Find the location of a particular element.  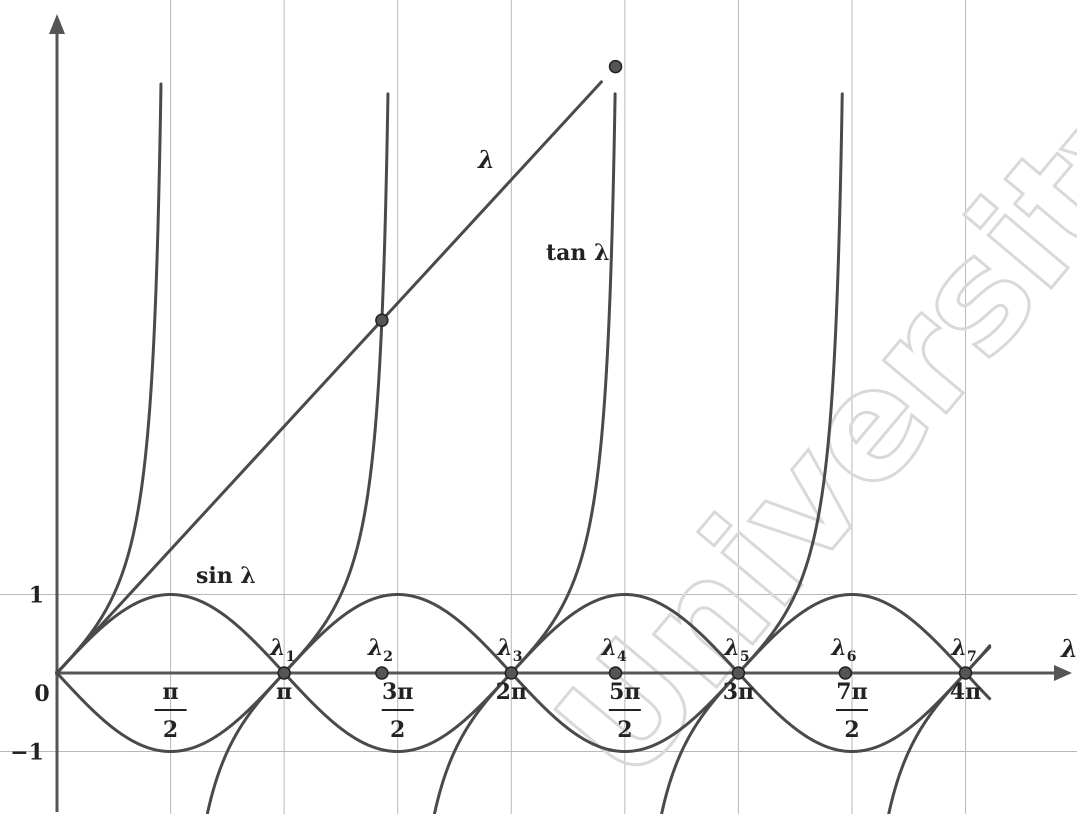

x-tick-numerator-7: 7π is located at coordinates (851, 692).